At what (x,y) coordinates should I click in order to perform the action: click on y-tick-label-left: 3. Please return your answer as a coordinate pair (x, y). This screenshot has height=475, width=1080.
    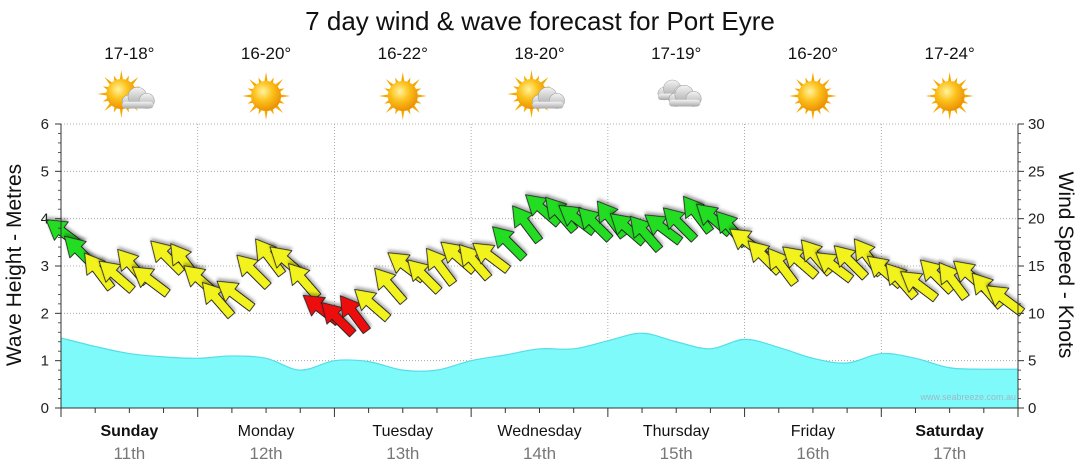
    Looking at the image, I should click on (45, 266).